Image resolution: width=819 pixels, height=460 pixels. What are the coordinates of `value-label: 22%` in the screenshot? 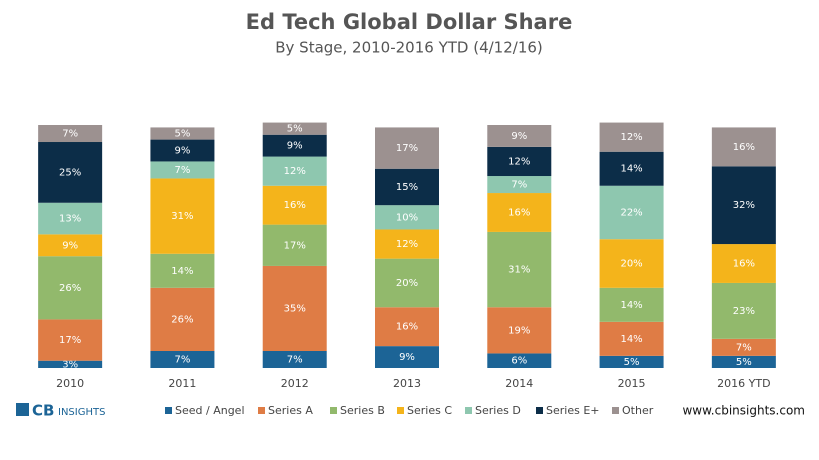 It's located at (631, 212).